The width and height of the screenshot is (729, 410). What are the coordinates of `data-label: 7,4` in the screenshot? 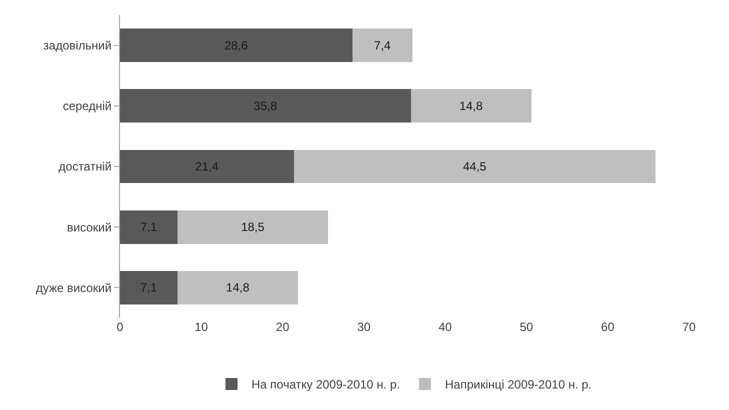 It's located at (383, 45).